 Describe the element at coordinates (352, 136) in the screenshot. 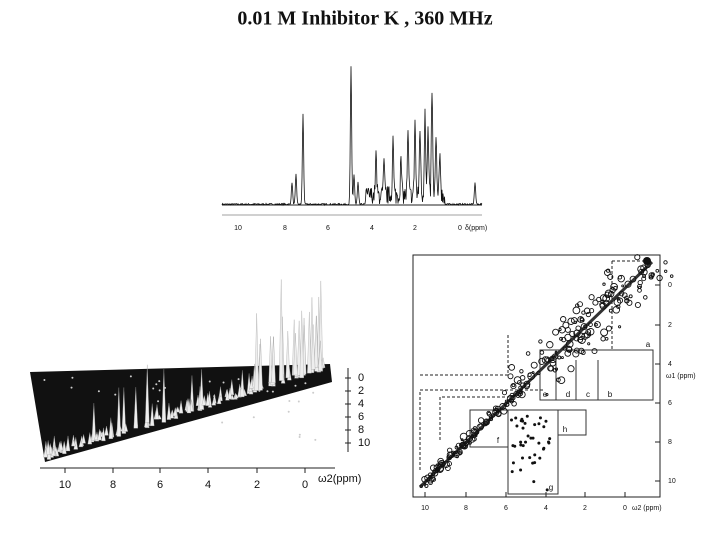

I see `spectrum-trace` at that location.